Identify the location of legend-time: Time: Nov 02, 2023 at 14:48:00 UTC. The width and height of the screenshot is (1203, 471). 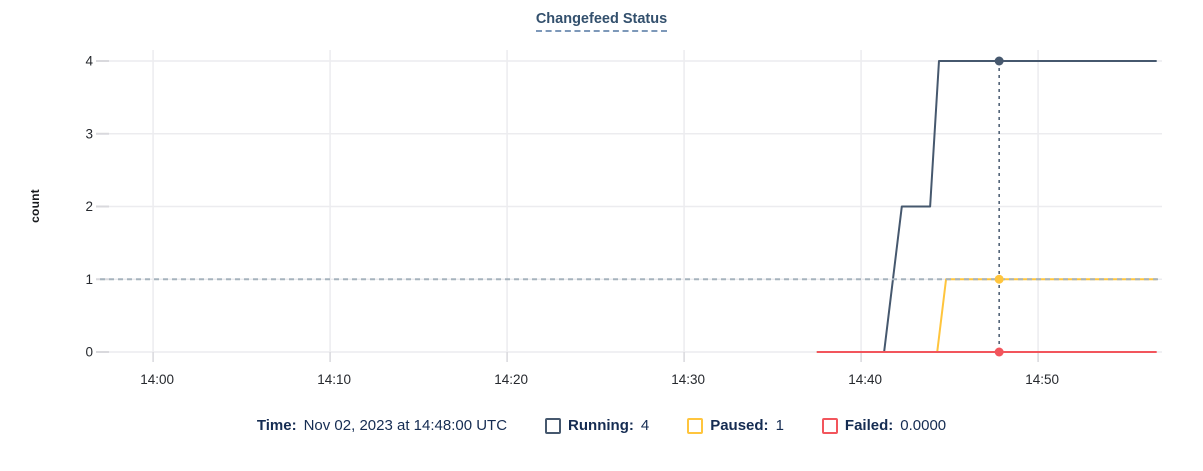
(382, 425).